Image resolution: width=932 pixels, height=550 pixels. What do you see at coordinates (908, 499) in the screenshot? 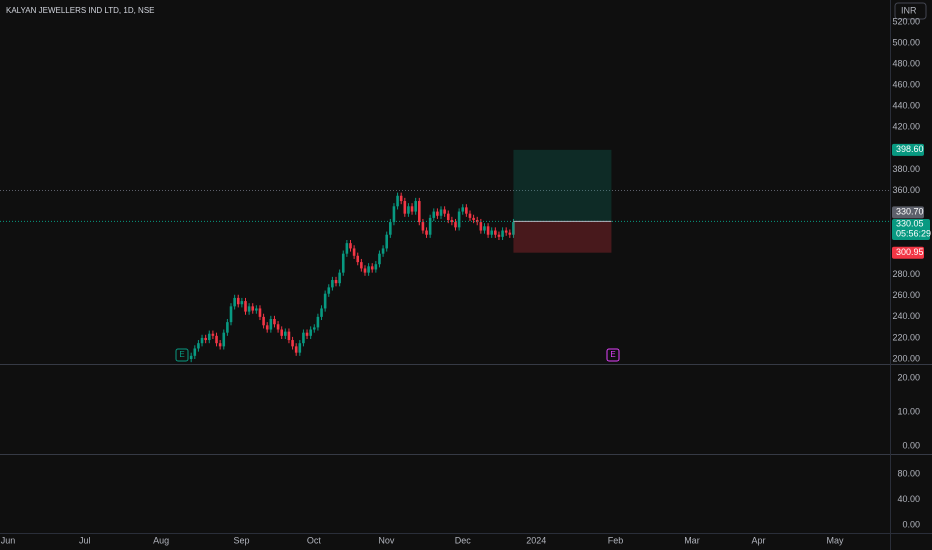
I see `y-tick-label: 40.00` at bounding box center [908, 499].